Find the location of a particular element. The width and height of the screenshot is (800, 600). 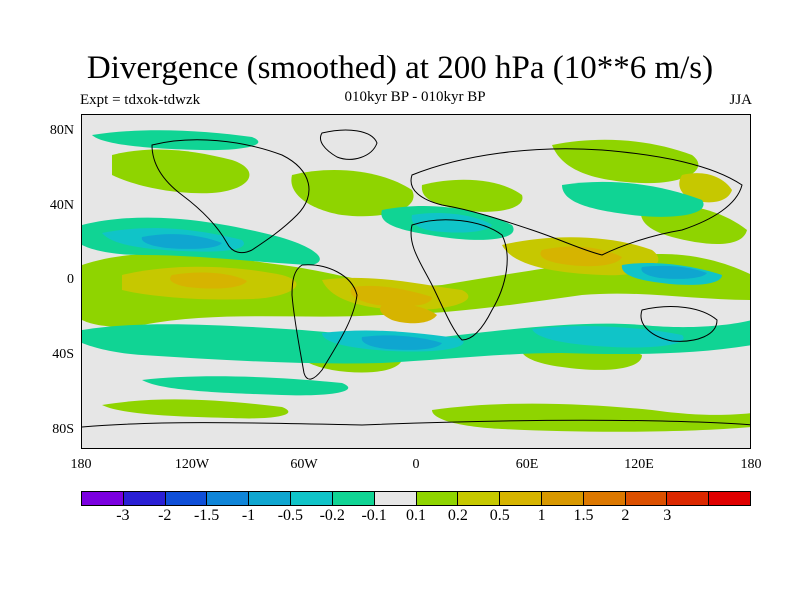

lat-label: 40N is located at coordinates (61, 205).